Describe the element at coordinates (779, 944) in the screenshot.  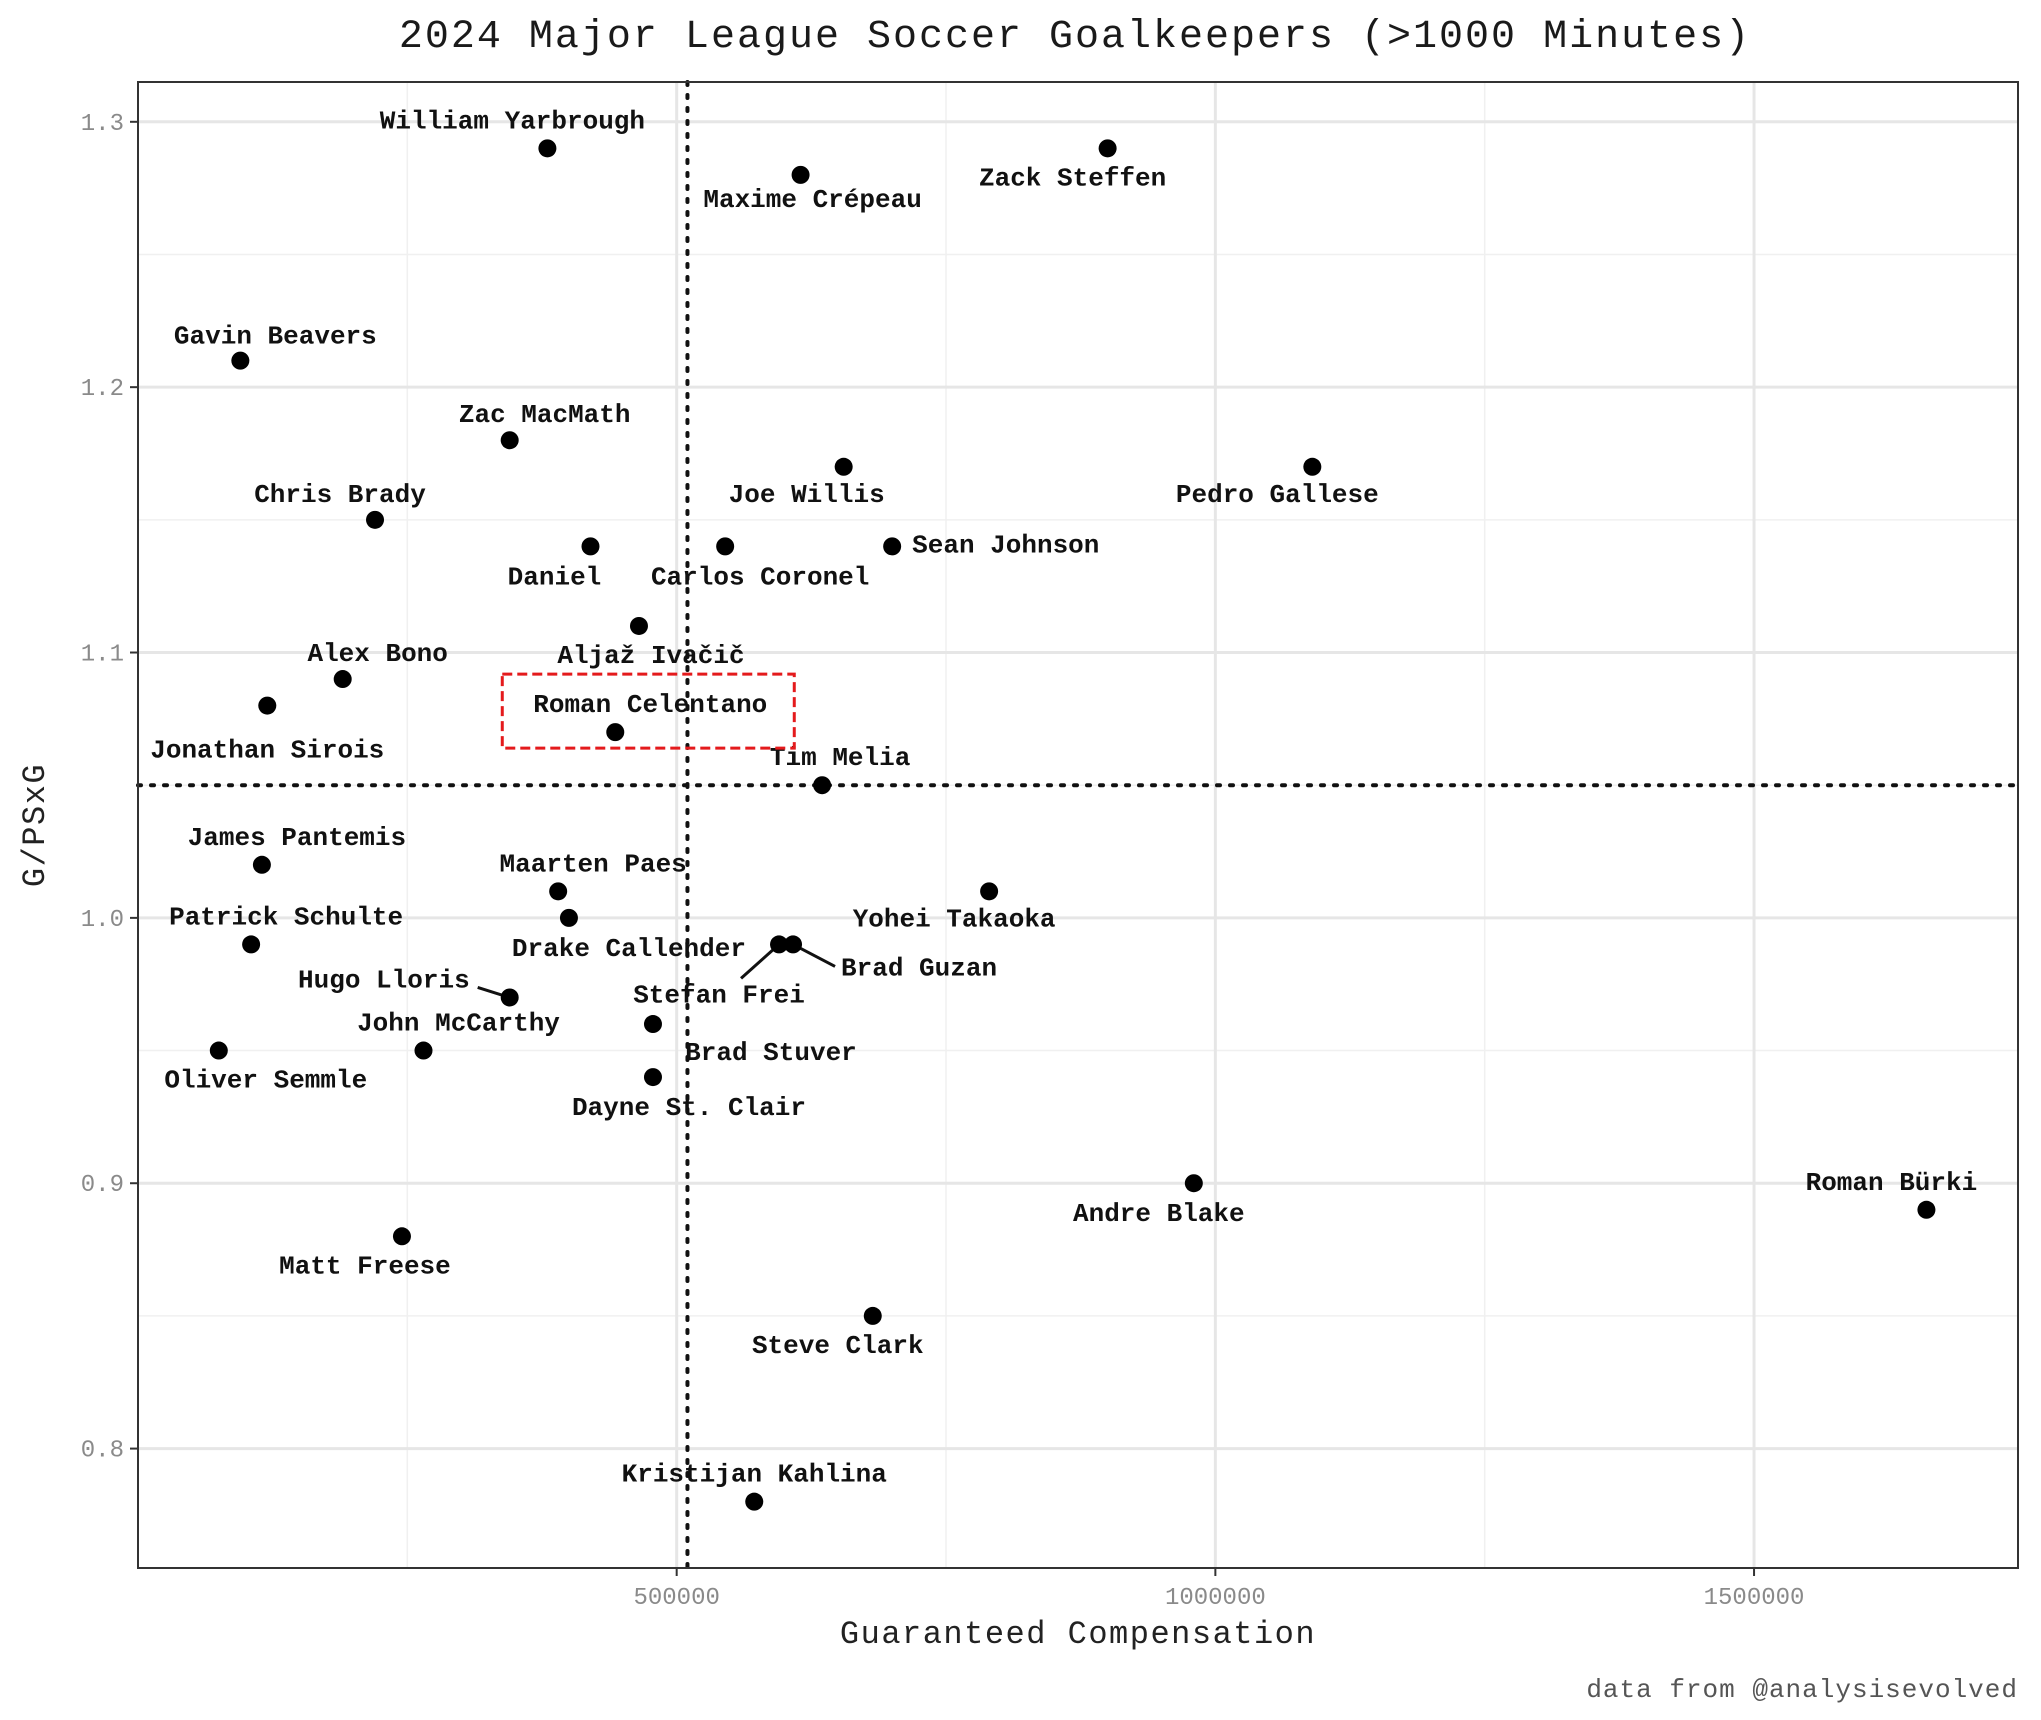
I see `point-stefan-frei` at that location.